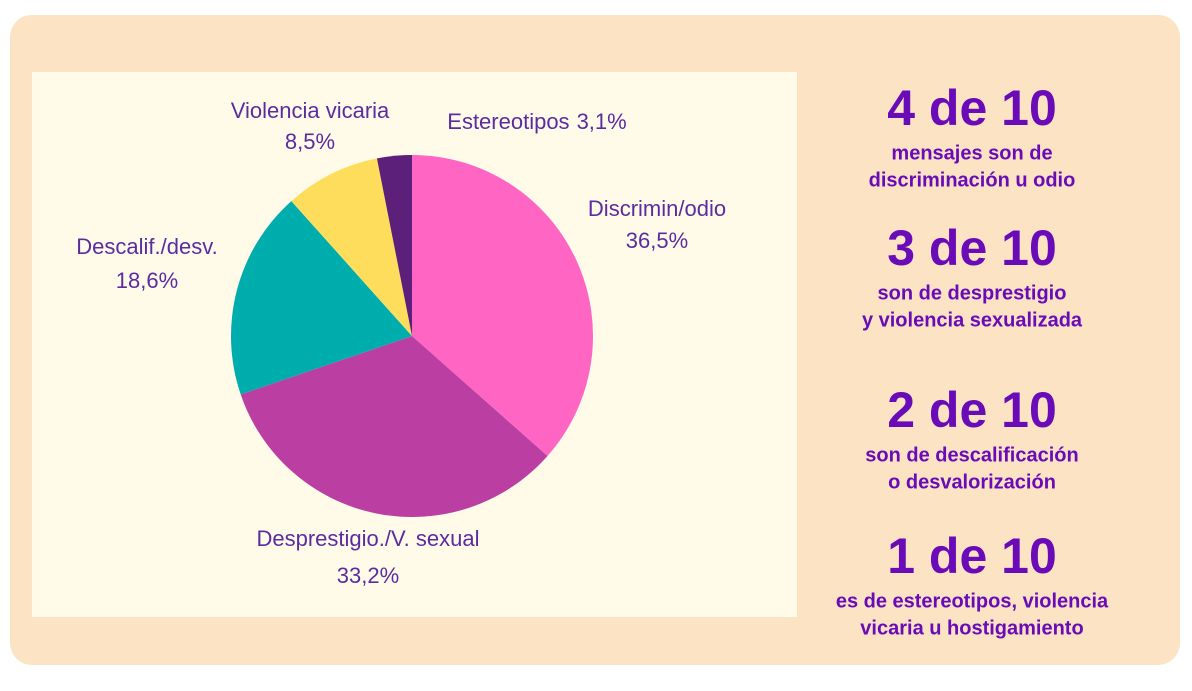  What do you see at coordinates (146, 246) in the screenshot?
I see `slice-name: Descalif./desv.` at bounding box center [146, 246].